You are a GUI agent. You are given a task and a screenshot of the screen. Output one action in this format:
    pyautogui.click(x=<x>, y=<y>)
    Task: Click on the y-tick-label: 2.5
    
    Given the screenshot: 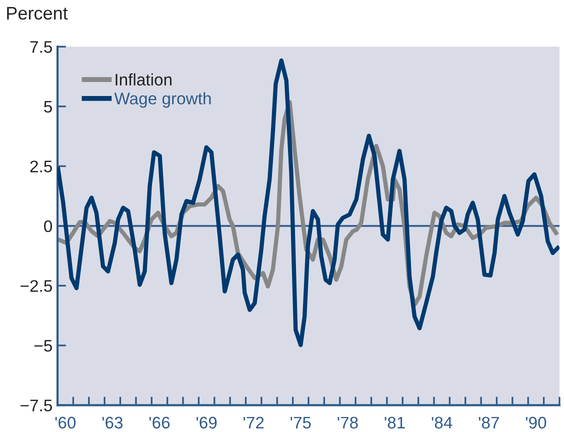 What is the action you would take?
    pyautogui.click(x=41, y=166)
    